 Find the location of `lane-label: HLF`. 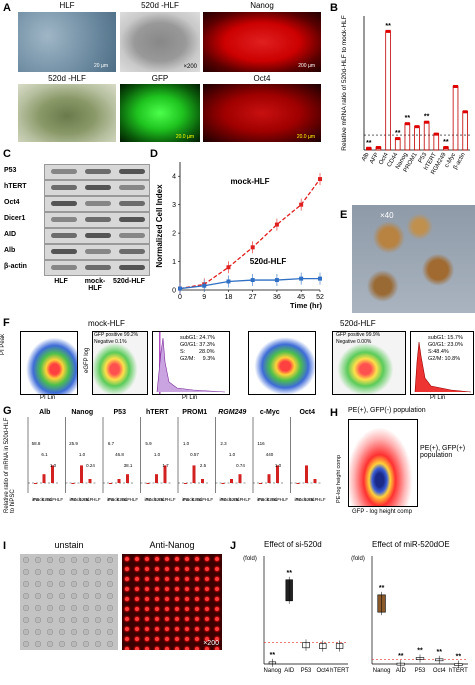

lane-label: HLF is located at coordinates (61, 281).